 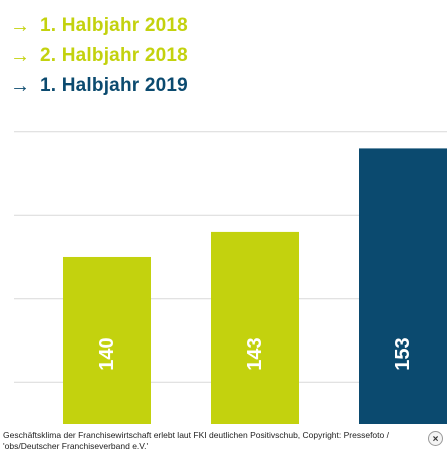 I want to click on legend-item-1: → 1. Halbjahr 2018, so click(x=99, y=26).